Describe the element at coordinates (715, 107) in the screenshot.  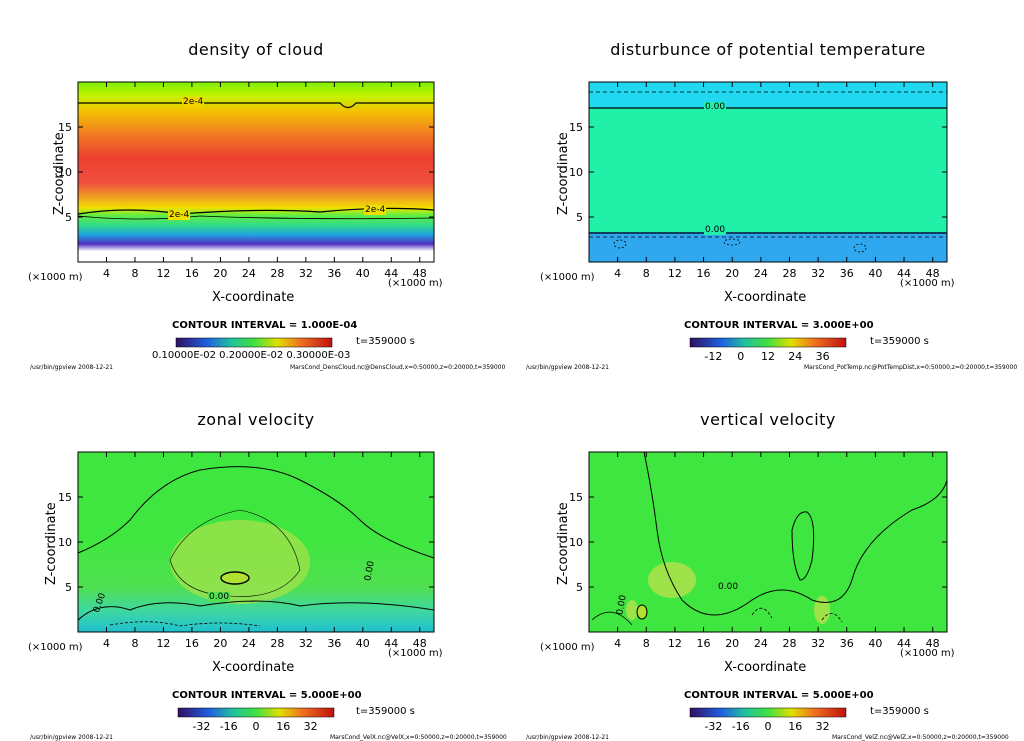
I see `contour-label: 0.00` at that location.